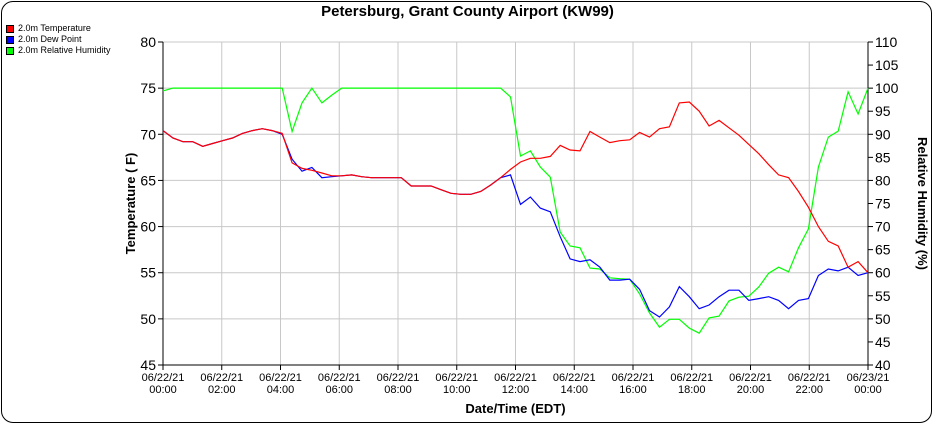 The width and height of the screenshot is (935, 425). Describe the element at coordinates (868, 378) in the screenshot. I see `x-tick-label-date: 06/23/21` at that location.